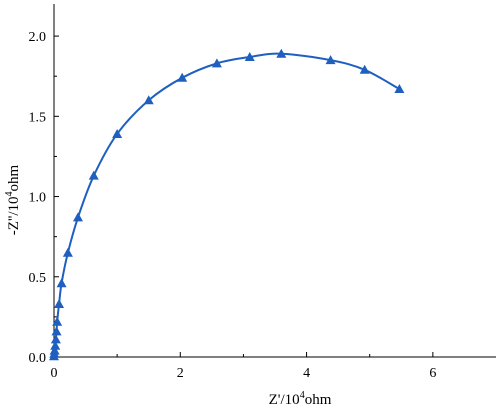 This screenshot has width=497, height=412. I want to click on x-tick-labels: 0 2 4 6, so click(244, 373).